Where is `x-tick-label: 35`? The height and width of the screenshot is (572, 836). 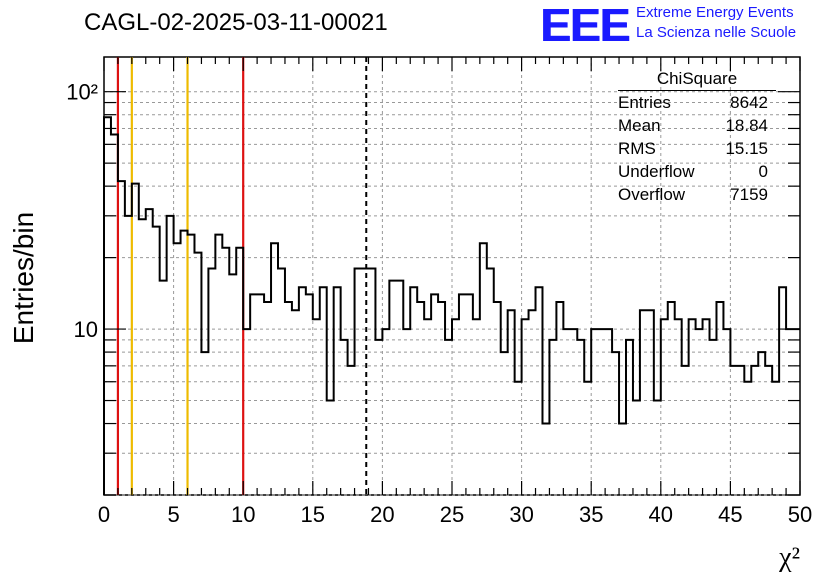 x-tick-label: 35 is located at coordinates (591, 514).